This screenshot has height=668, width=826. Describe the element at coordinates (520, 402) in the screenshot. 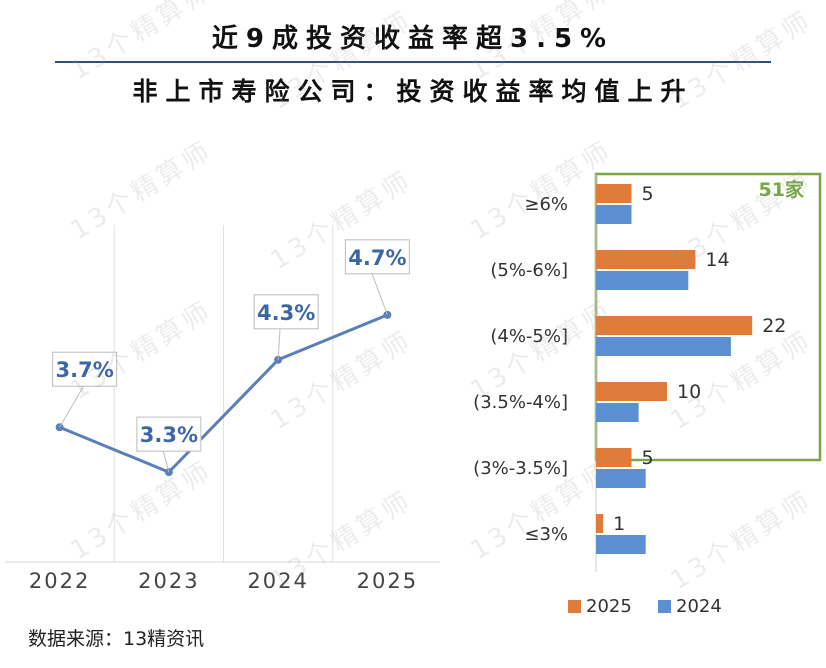

I see `category-label: (3.5%-4%]` at that location.